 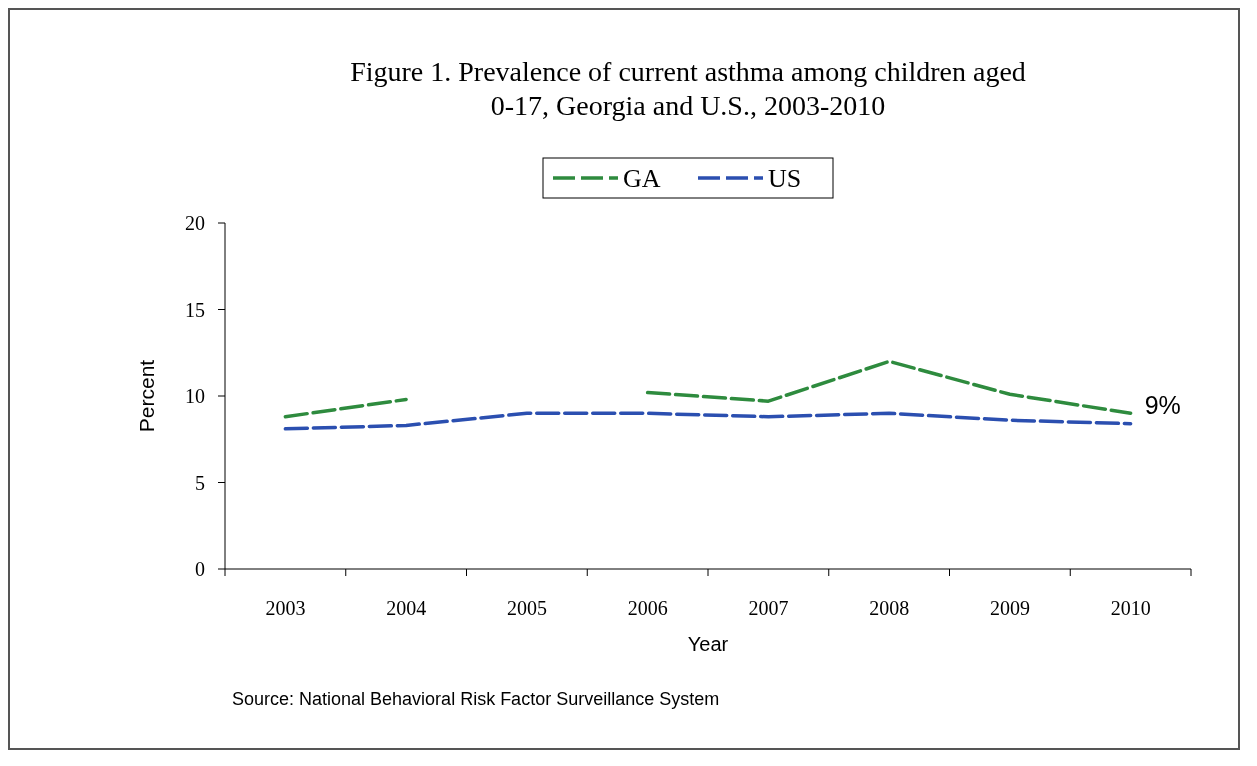 I want to click on chart-title: Figure 1. Prevalence of current asthma among children aged 0-17, Georgia and U.S., 2003-2010, so click(x=688, y=88).